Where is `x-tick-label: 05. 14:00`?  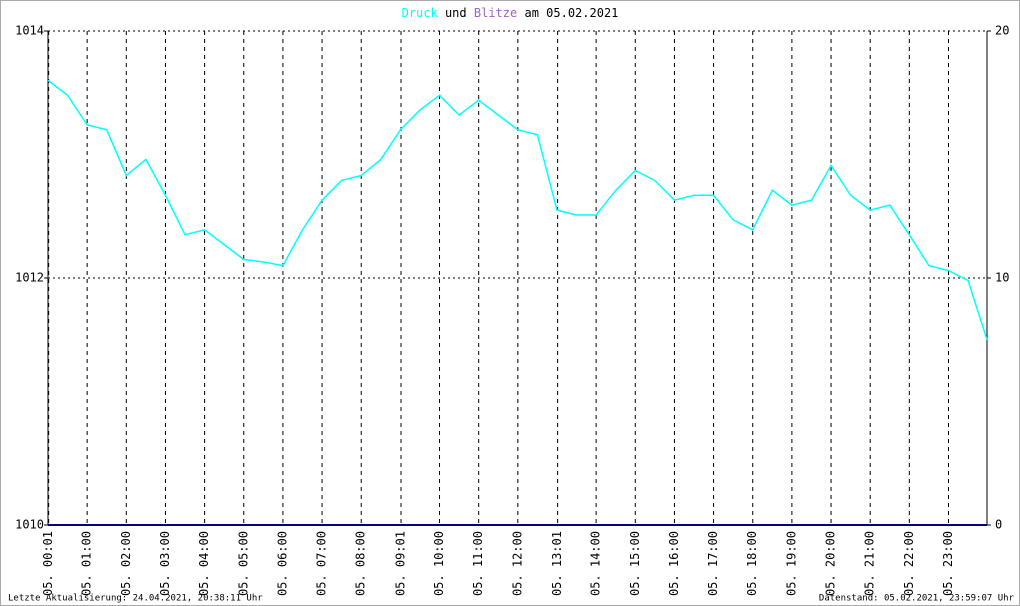
x-tick-label: 05. 14:00 is located at coordinates (596, 563).